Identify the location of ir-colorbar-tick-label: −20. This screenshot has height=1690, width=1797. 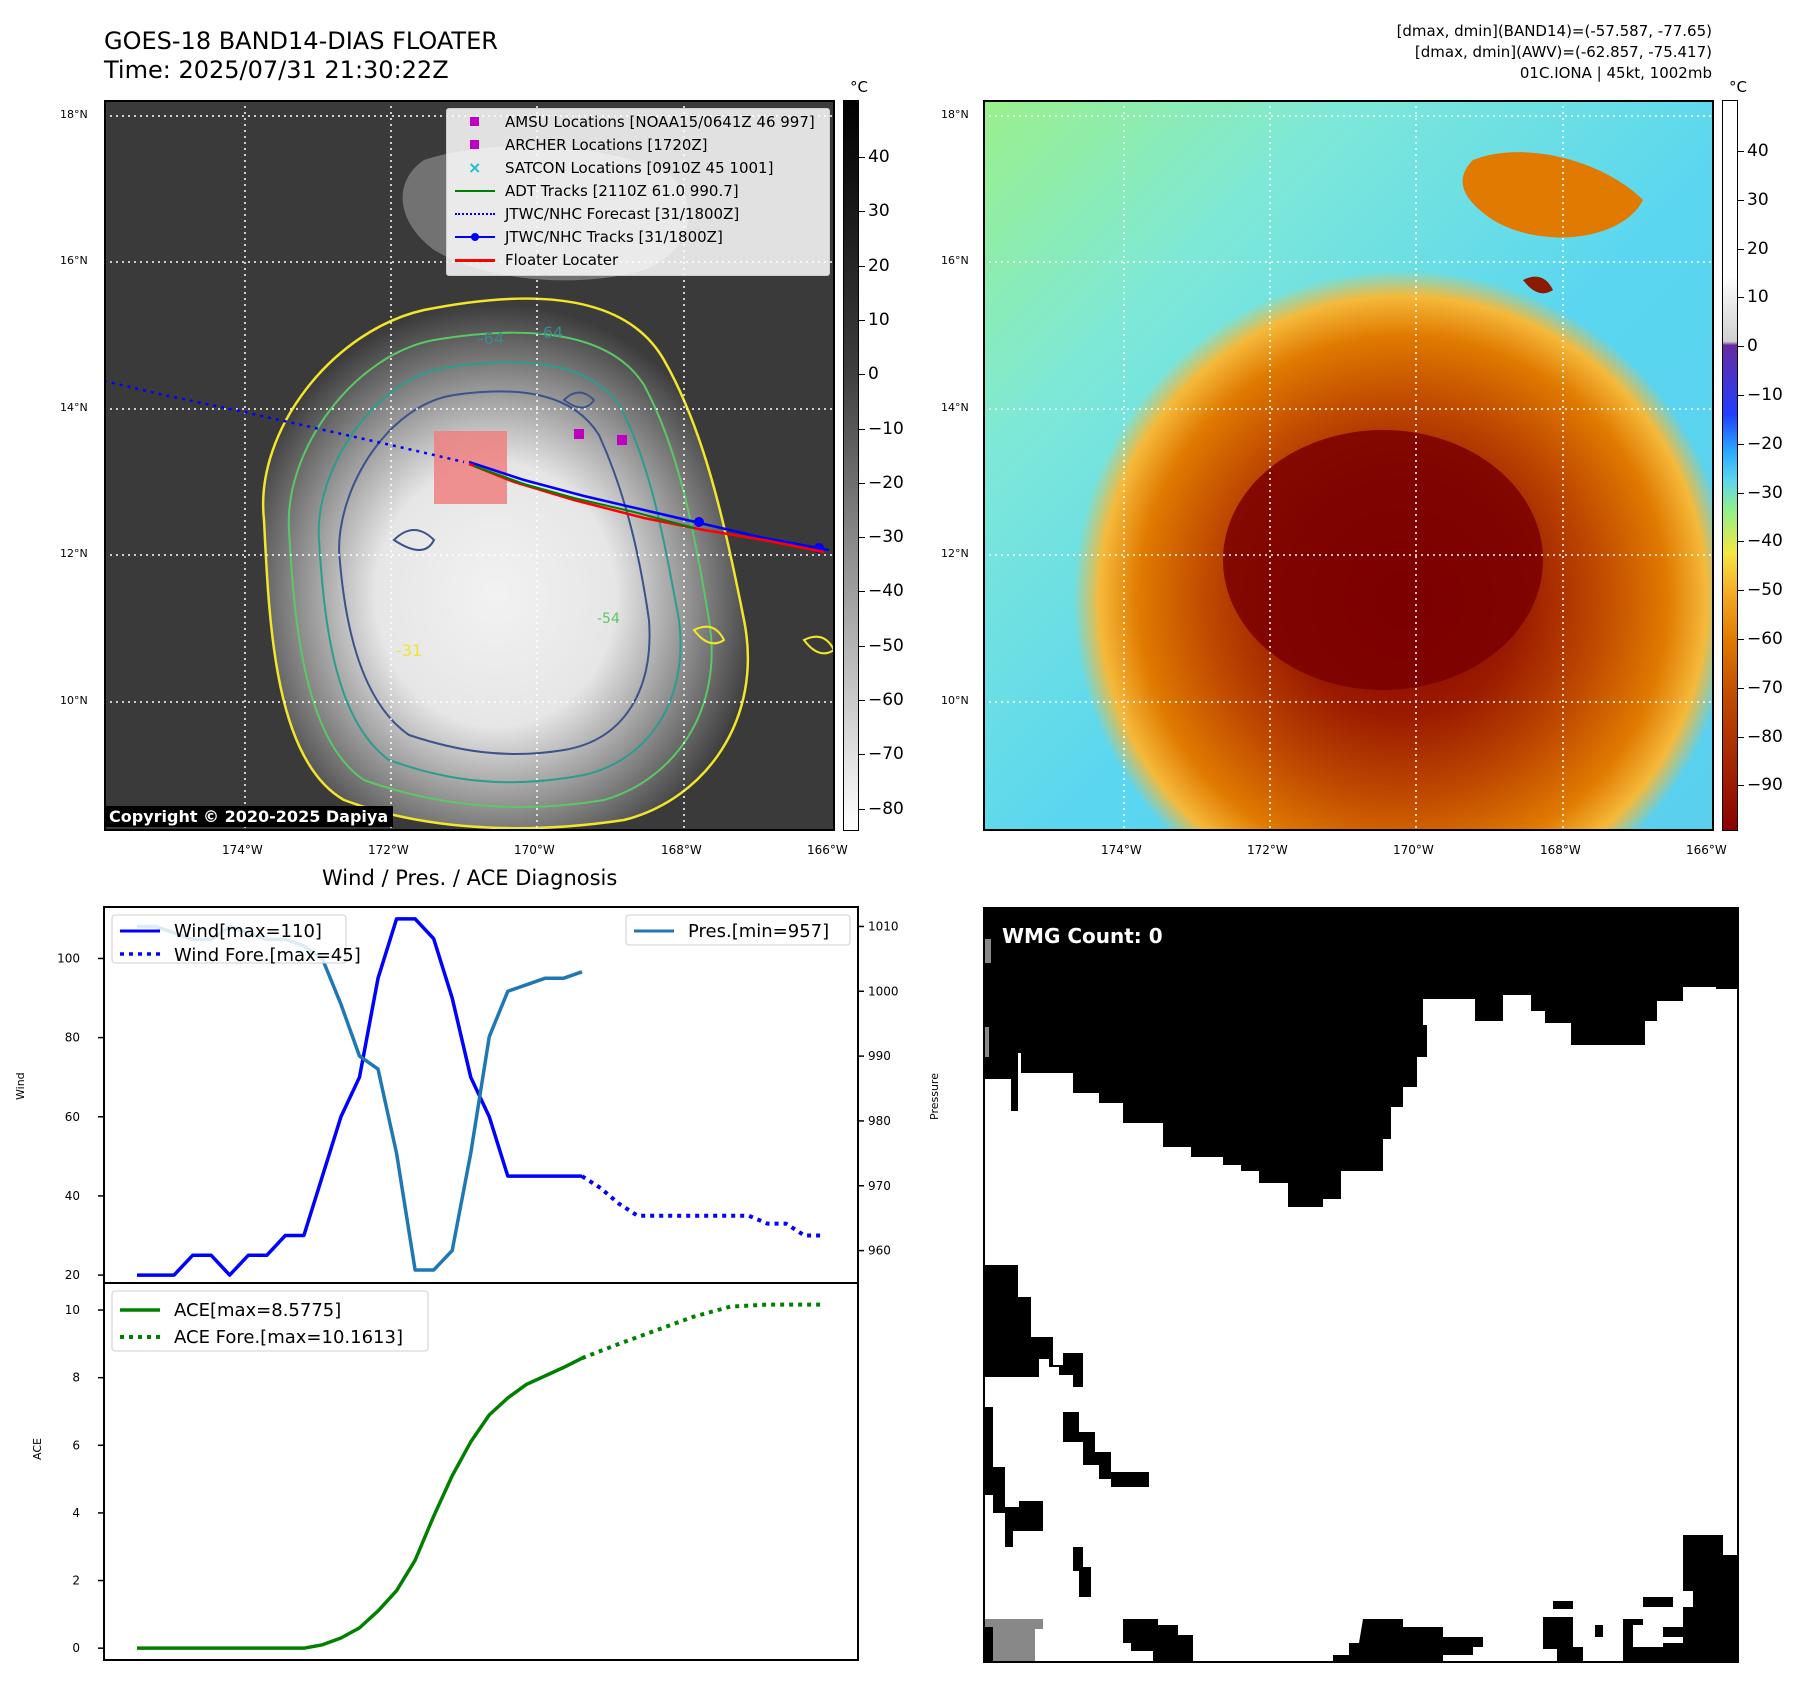
(886, 482).